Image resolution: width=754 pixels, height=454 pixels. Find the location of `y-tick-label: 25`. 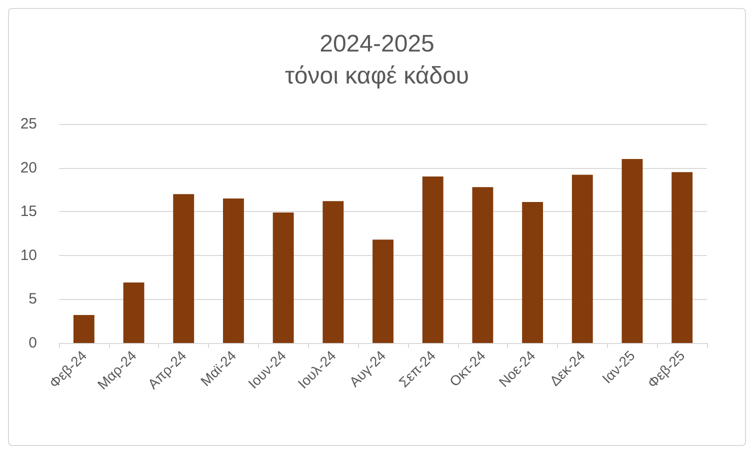

y-tick-label: 25 is located at coordinates (28, 124).